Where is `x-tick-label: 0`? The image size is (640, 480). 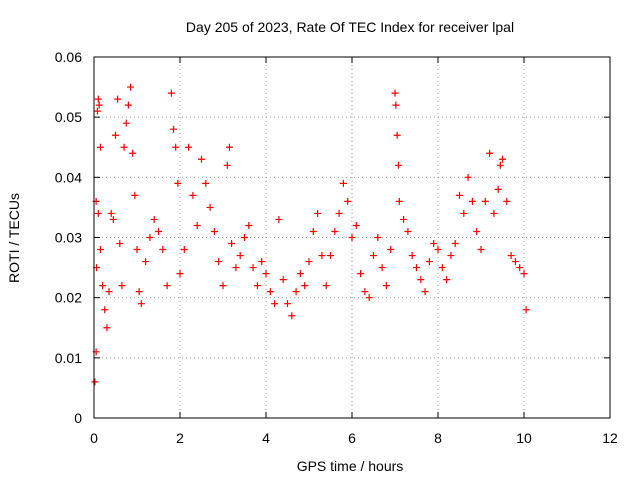 x-tick-label: 0 is located at coordinates (94, 438).